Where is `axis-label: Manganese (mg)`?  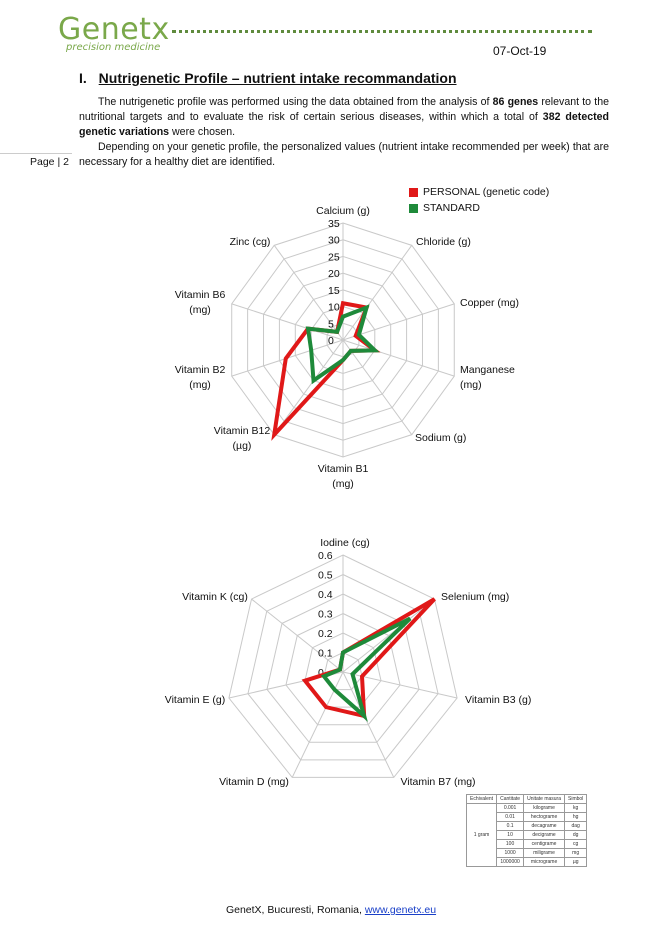 axis-label: Manganese (mg) is located at coordinates (487, 377).